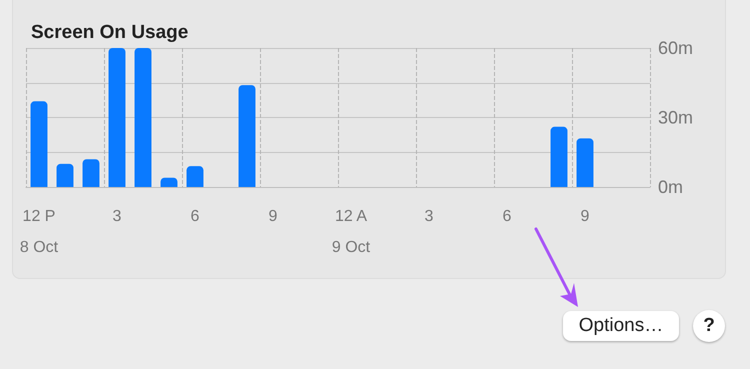 Image resolution: width=750 pixels, height=369 pixels. What do you see at coordinates (39, 232) in the screenshot?
I see `x-tick-label: 12 P 8 Oct` at bounding box center [39, 232].